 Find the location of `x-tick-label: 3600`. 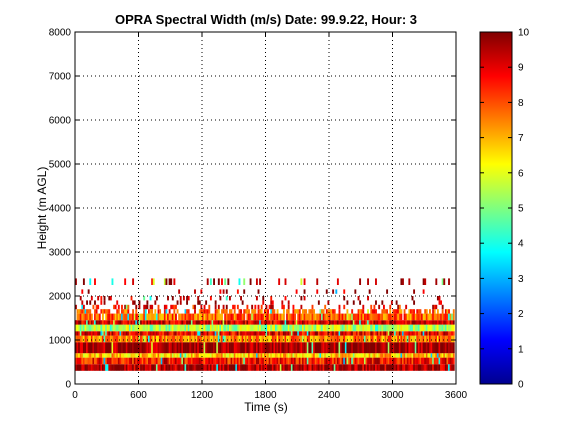

x-tick-label: 3600 is located at coordinates (456, 395).